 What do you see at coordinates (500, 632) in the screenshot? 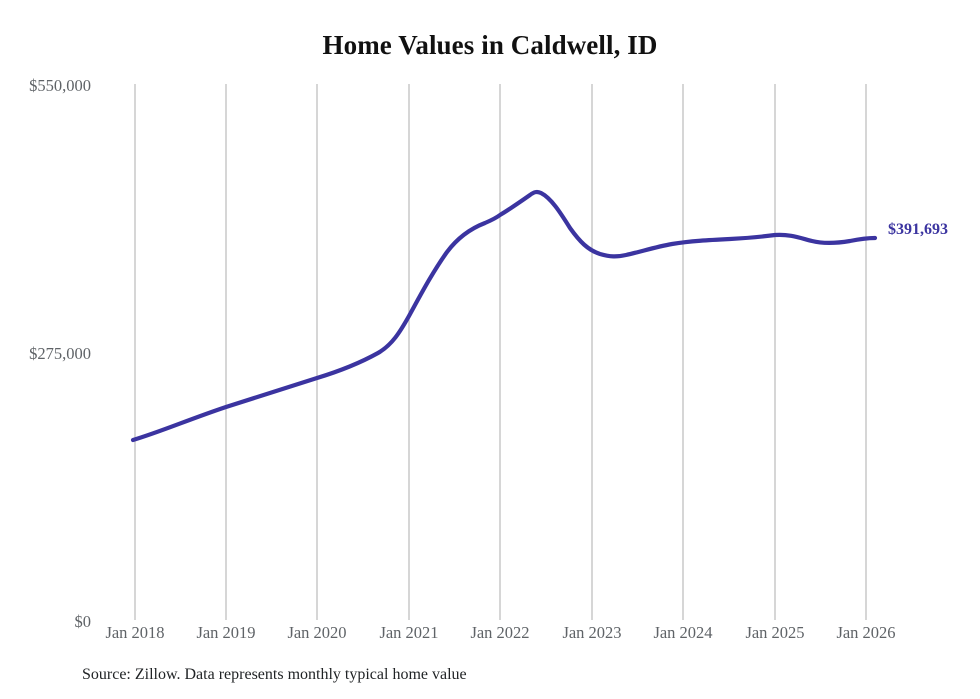
I see `x-axis-label-2022: Jan 2022` at bounding box center [500, 632].